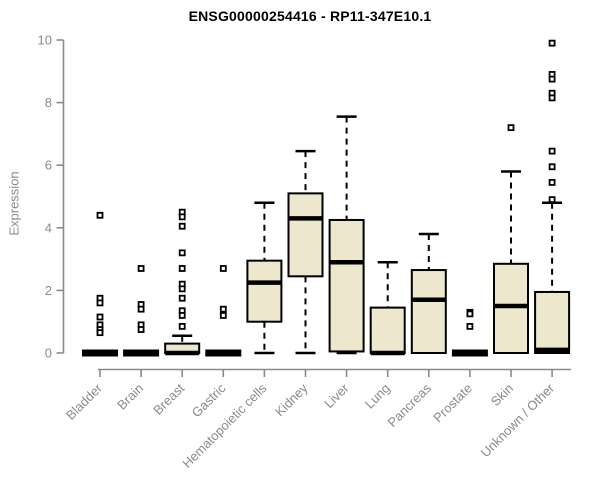 The width and height of the screenshot is (600, 500). What do you see at coordinates (346, 285) in the screenshot?
I see `box-liver` at bounding box center [346, 285].